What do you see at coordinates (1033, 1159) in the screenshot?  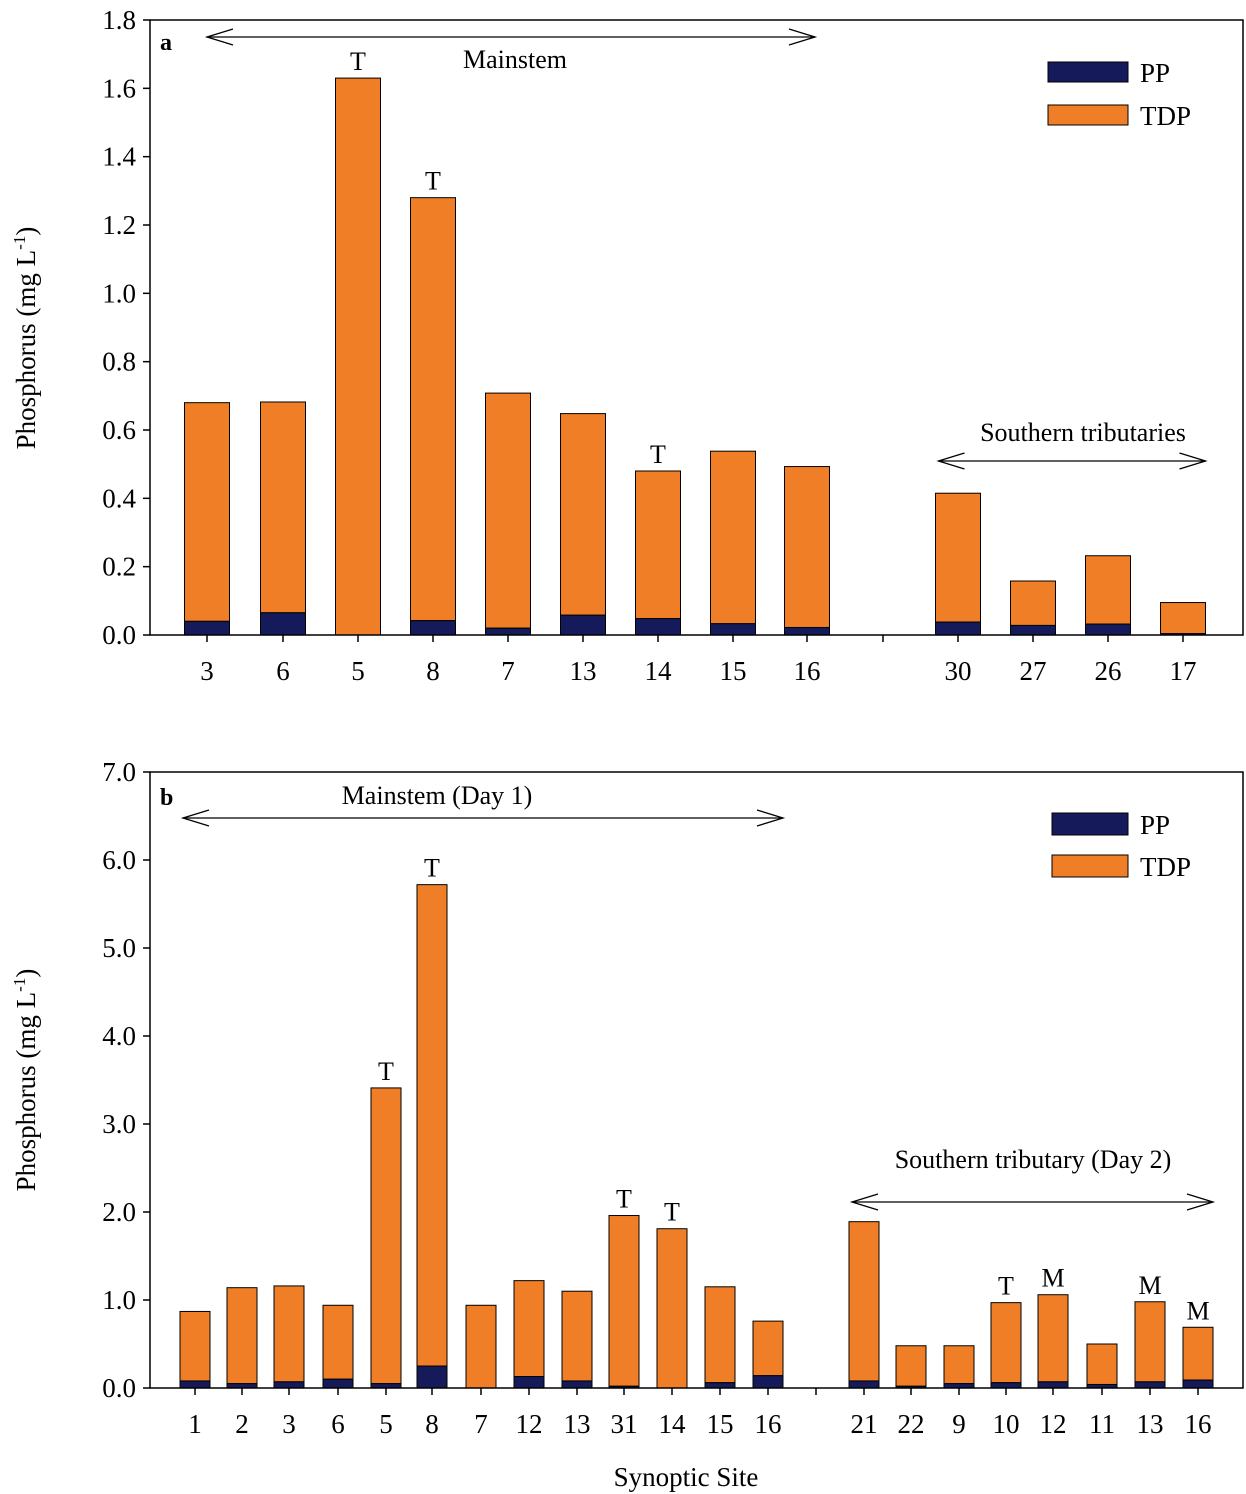 I see `annotation-label: Southern tributary (Day 2)` at bounding box center [1033, 1159].